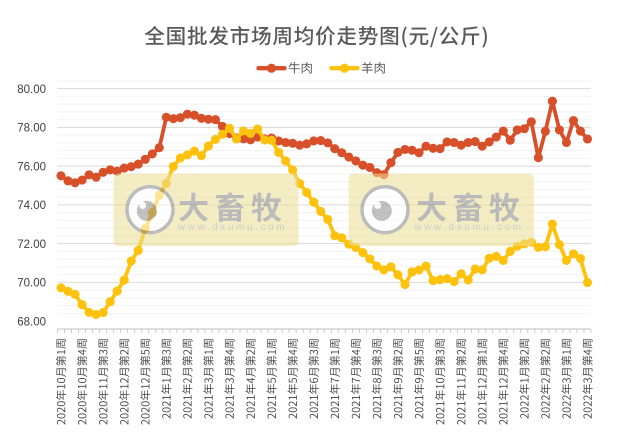 Image resolution: width=620 pixels, height=436 pixels. I want to click on svg-text: 68.00, so click(31, 322).